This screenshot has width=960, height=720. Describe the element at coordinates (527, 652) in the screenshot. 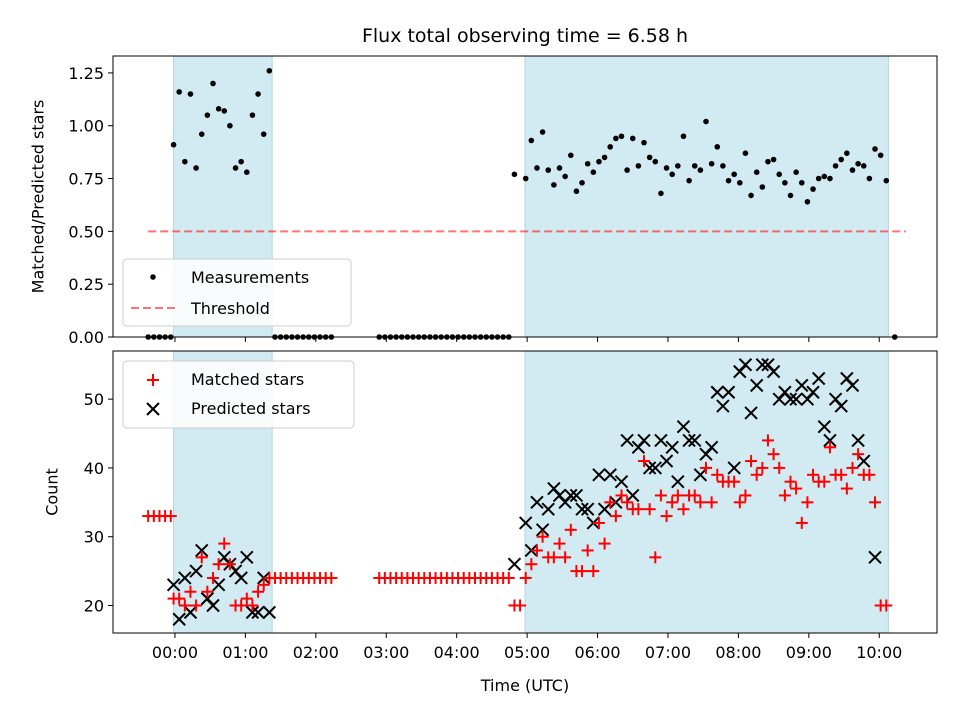

I see `x-tick-label: 05:00` at that location.